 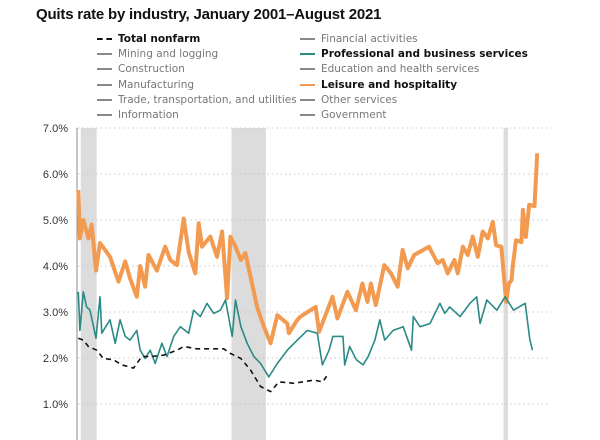 What do you see at coordinates (168, 53) in the screenshot?
I see `legend-label: Mining and logging` at bounding box center [168, 53].